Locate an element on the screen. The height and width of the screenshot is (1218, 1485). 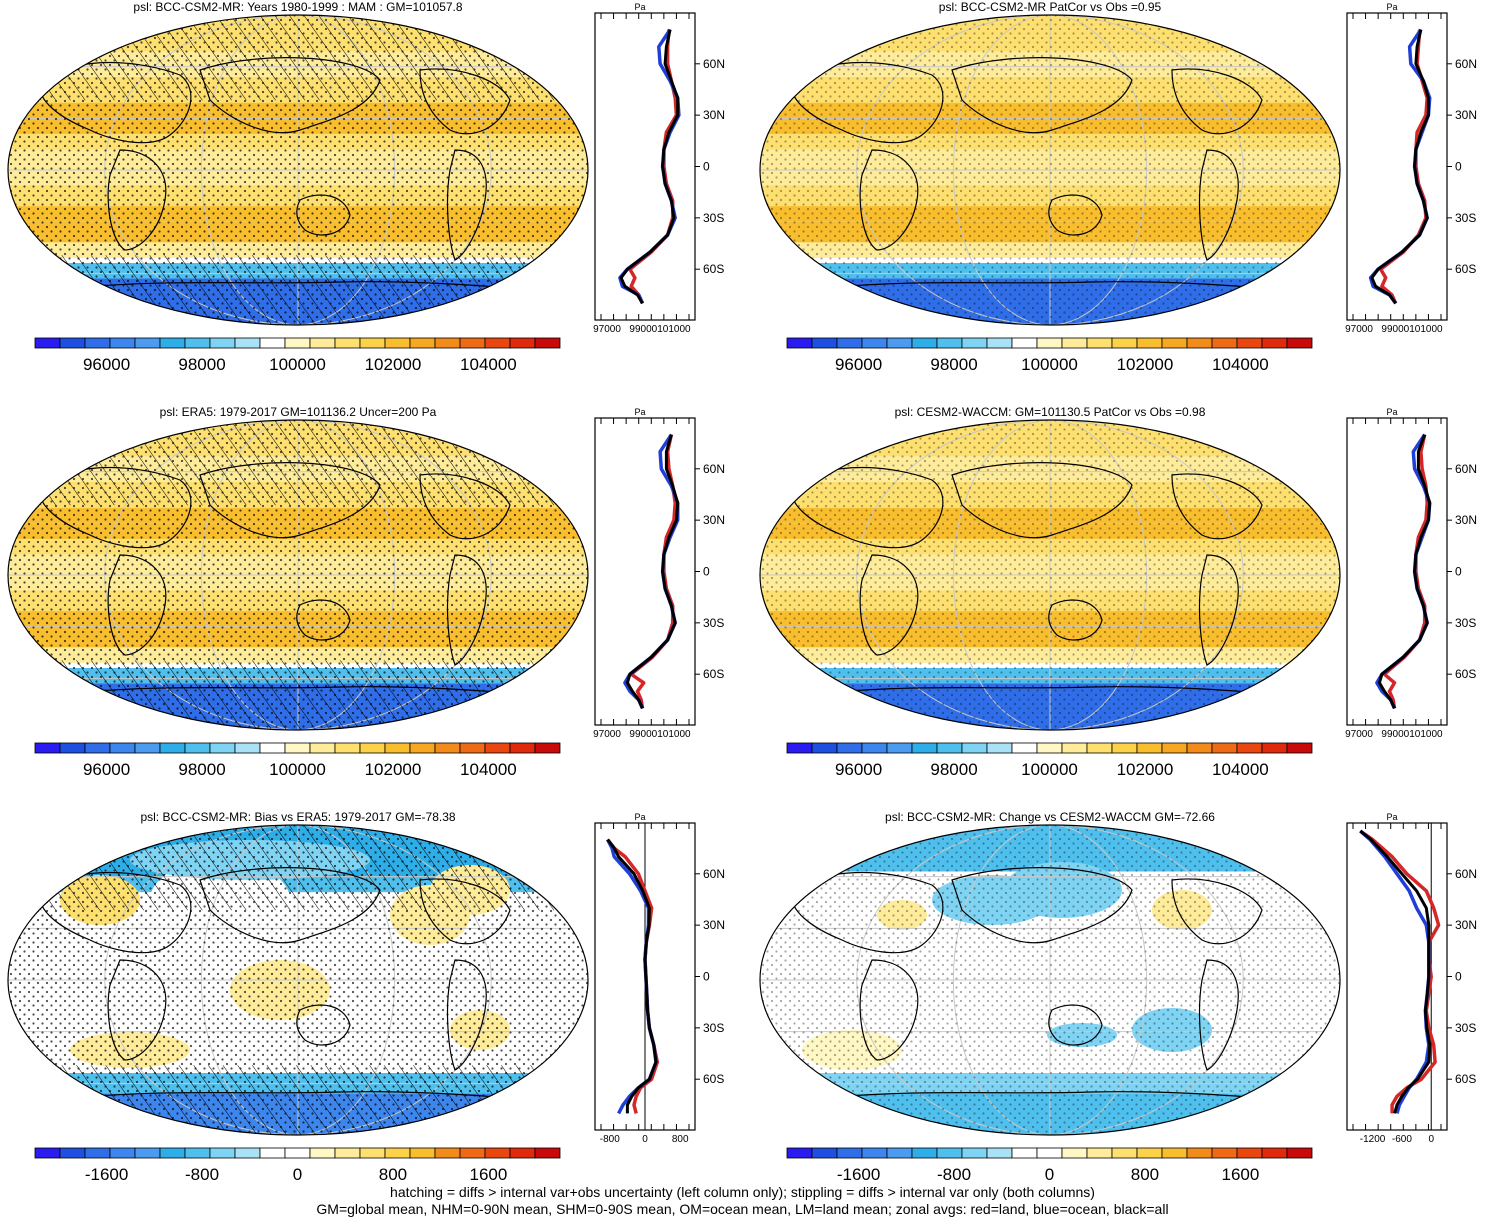
profile-frame is located at coordinates (1397, 166).